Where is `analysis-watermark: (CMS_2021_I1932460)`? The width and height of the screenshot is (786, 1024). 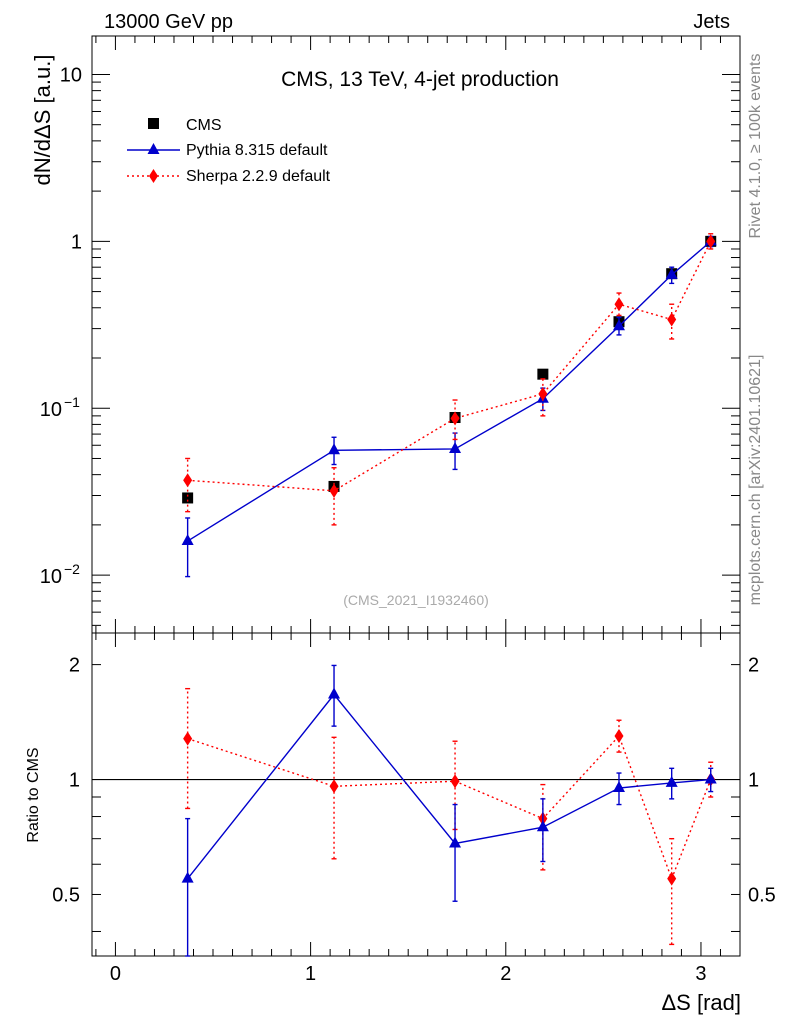 analysis-watermark: (CMS_2021_I1932460) is located at coordinates (416, 600).